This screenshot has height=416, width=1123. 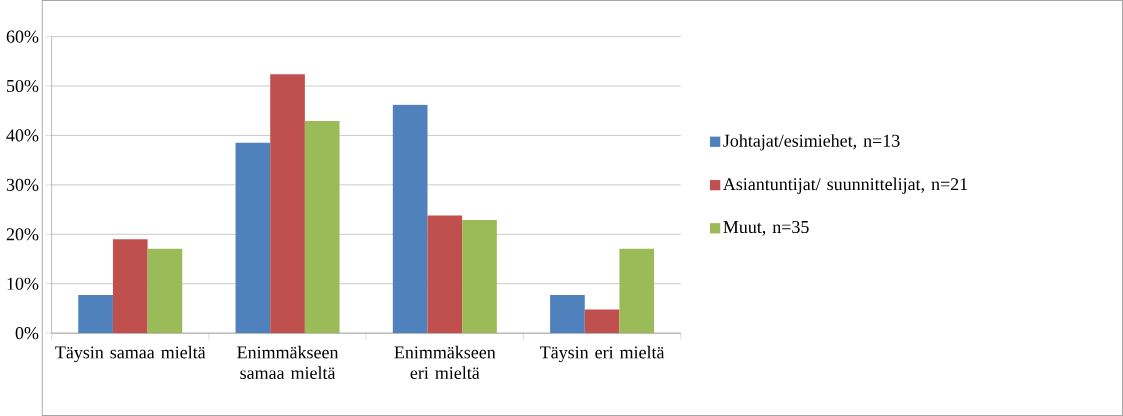 What do you see at coordinates (23, 283) in the screenshot?
I see `y-tick-label: 10%` at bounding box center [23, 283].